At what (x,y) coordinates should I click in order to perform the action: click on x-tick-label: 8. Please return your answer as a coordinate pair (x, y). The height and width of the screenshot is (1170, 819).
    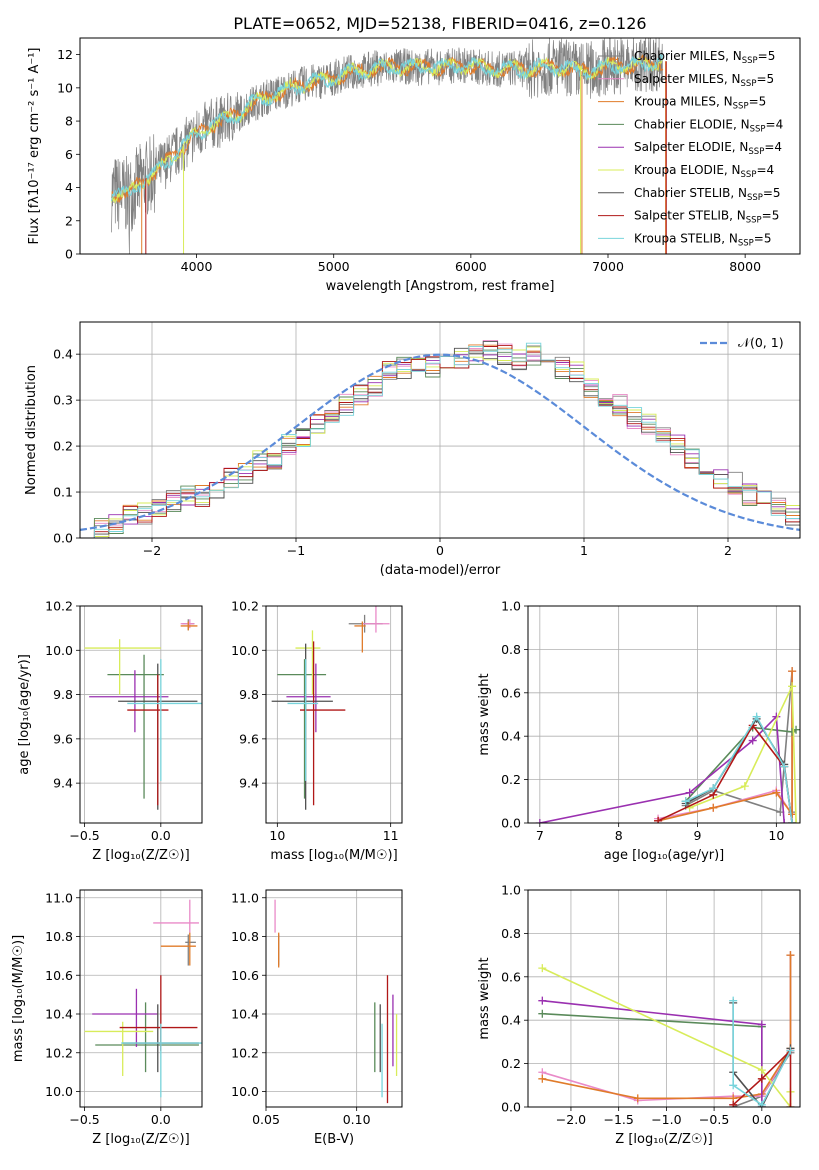
    Looking at the image, I should click on (619, 835).